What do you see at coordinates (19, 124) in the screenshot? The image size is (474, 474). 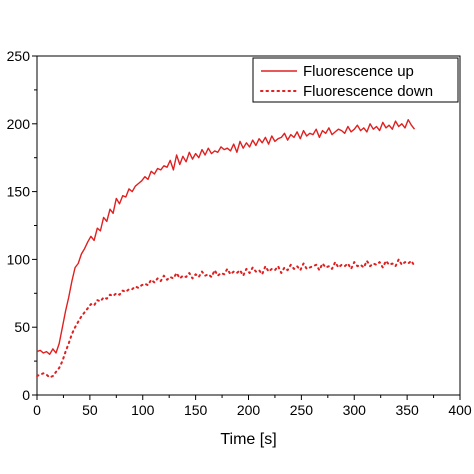 I see `y-tick-label: 200` at bounding box center [19, 124].